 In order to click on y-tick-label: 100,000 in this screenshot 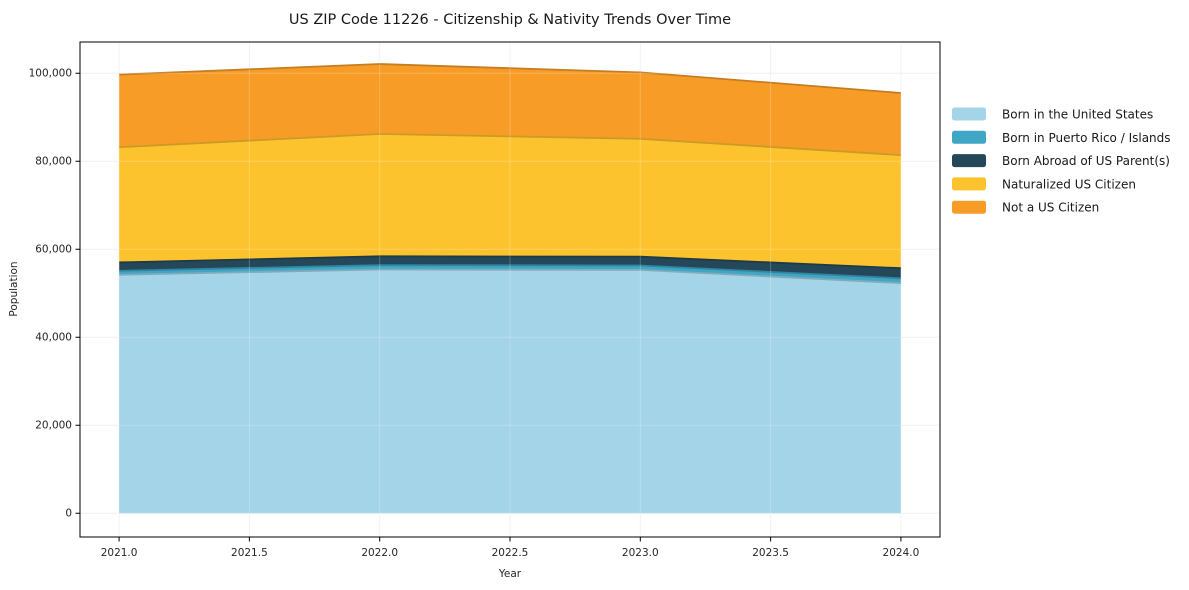, I will do `click(50, 74)`.